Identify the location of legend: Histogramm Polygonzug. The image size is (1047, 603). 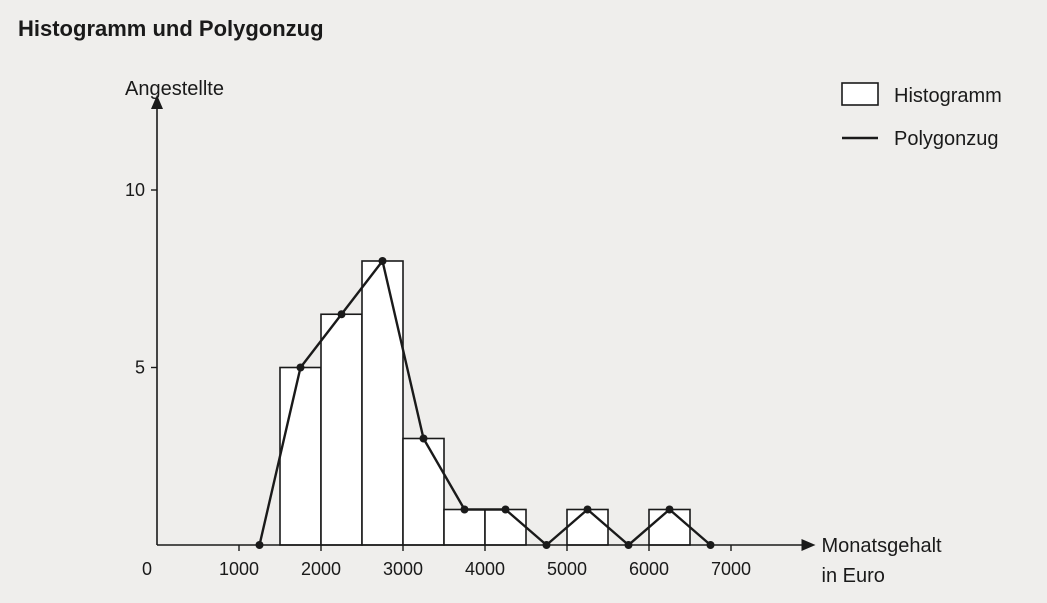
(921, 116).